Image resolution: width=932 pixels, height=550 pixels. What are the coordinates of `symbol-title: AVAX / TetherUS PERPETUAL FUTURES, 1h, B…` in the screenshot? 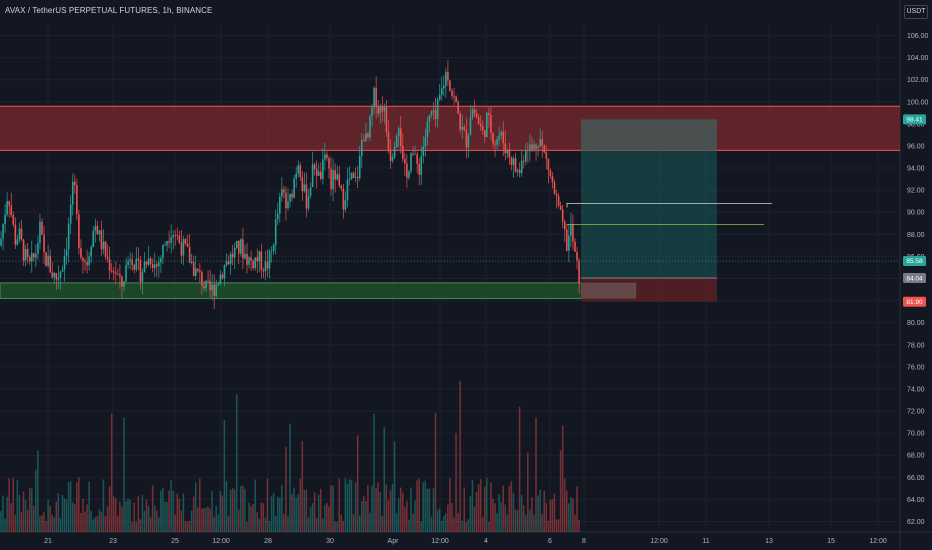 It's located at (109, 10).